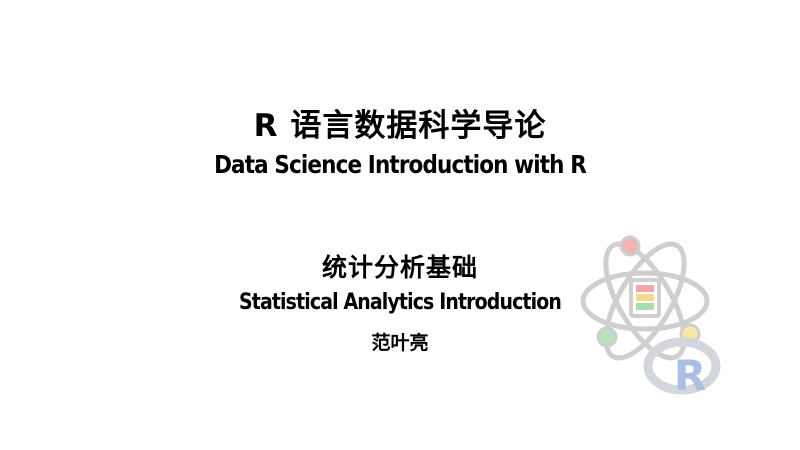 The width and height of the screenshot is (800, 450). I want to click on orbit-horizontal, so click(645, 301).